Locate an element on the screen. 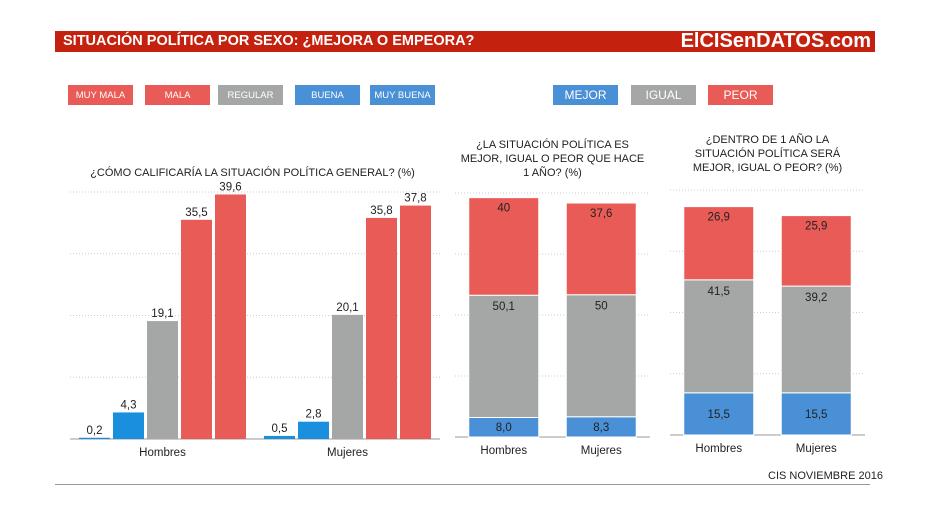 This screenshot has height=523, width=930. data-label: 41,5 is located at coordinates (719, 292).